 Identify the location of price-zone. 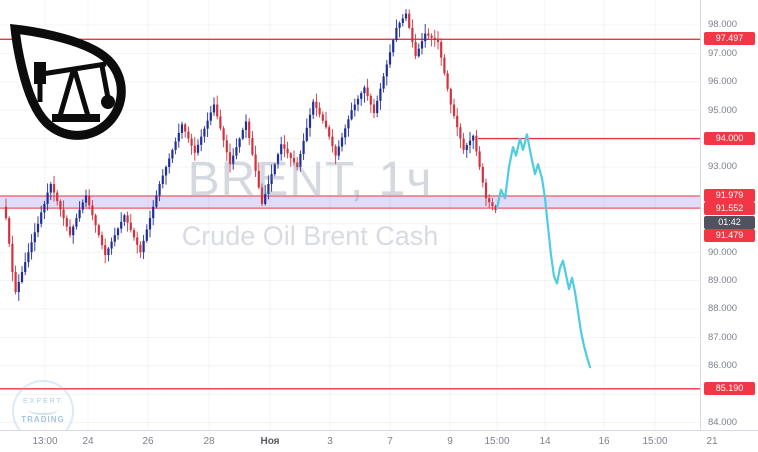
(350, 202).